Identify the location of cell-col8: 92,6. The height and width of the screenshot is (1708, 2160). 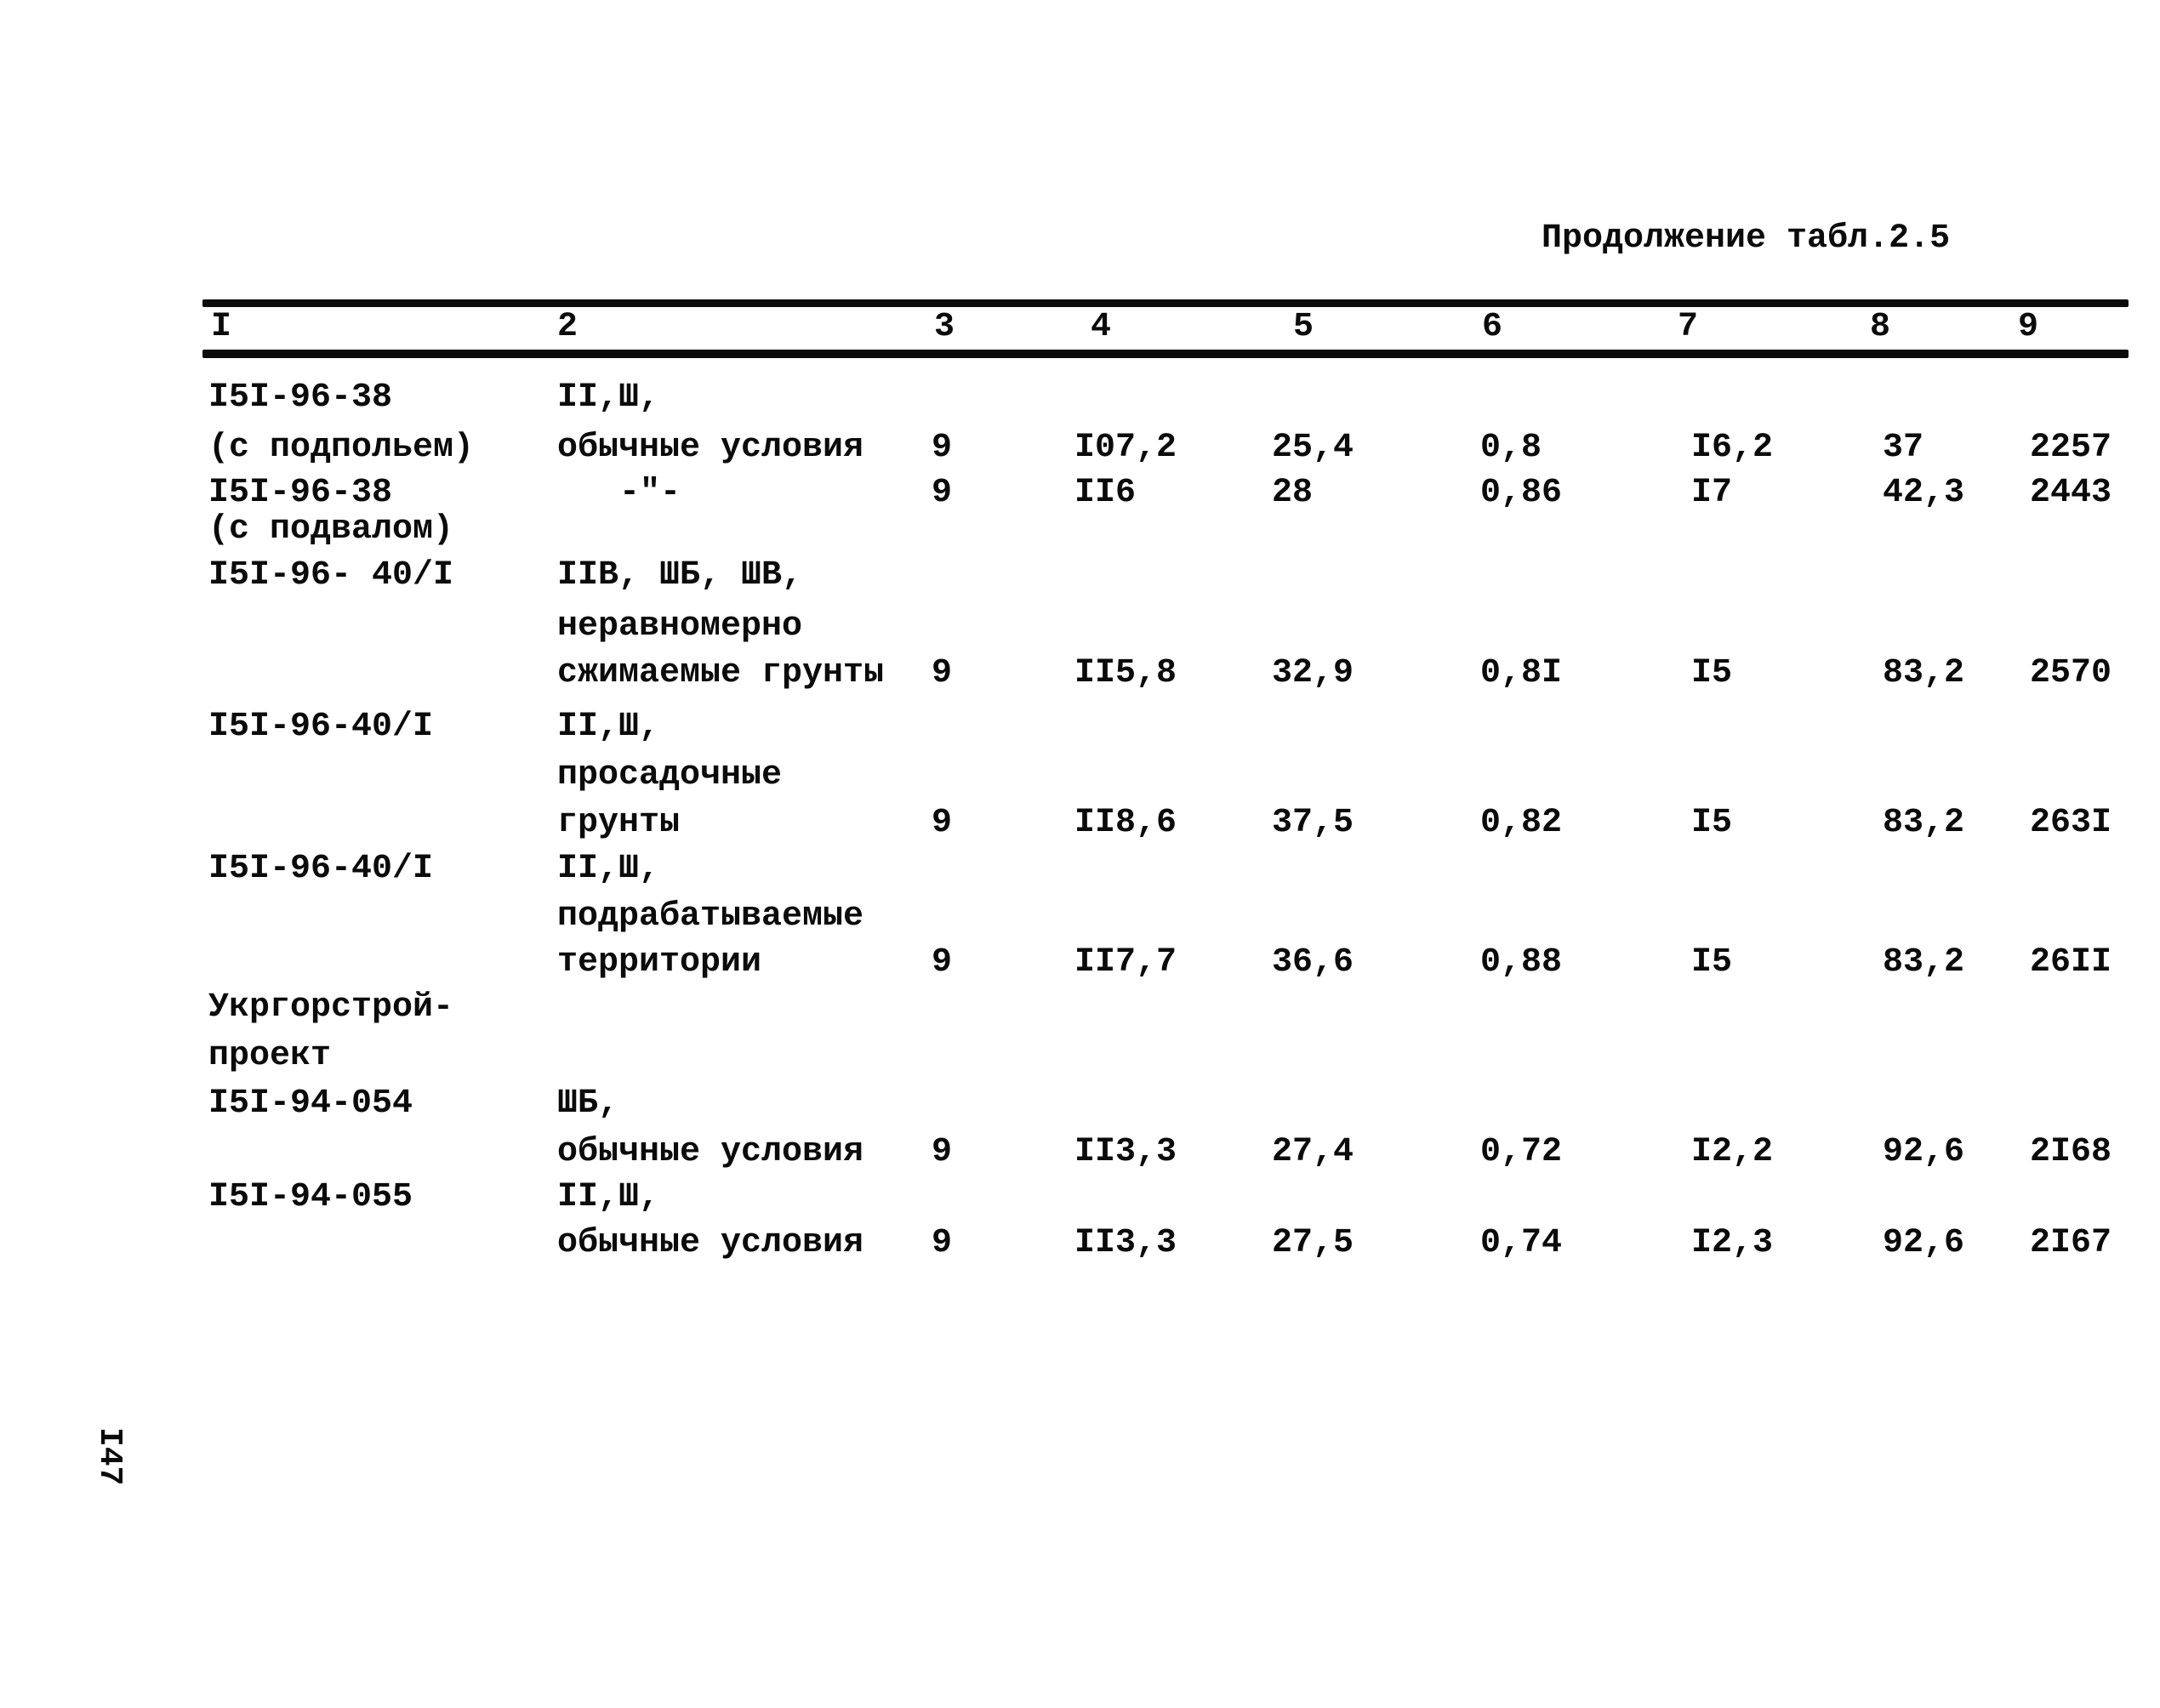
(1924, 1152).